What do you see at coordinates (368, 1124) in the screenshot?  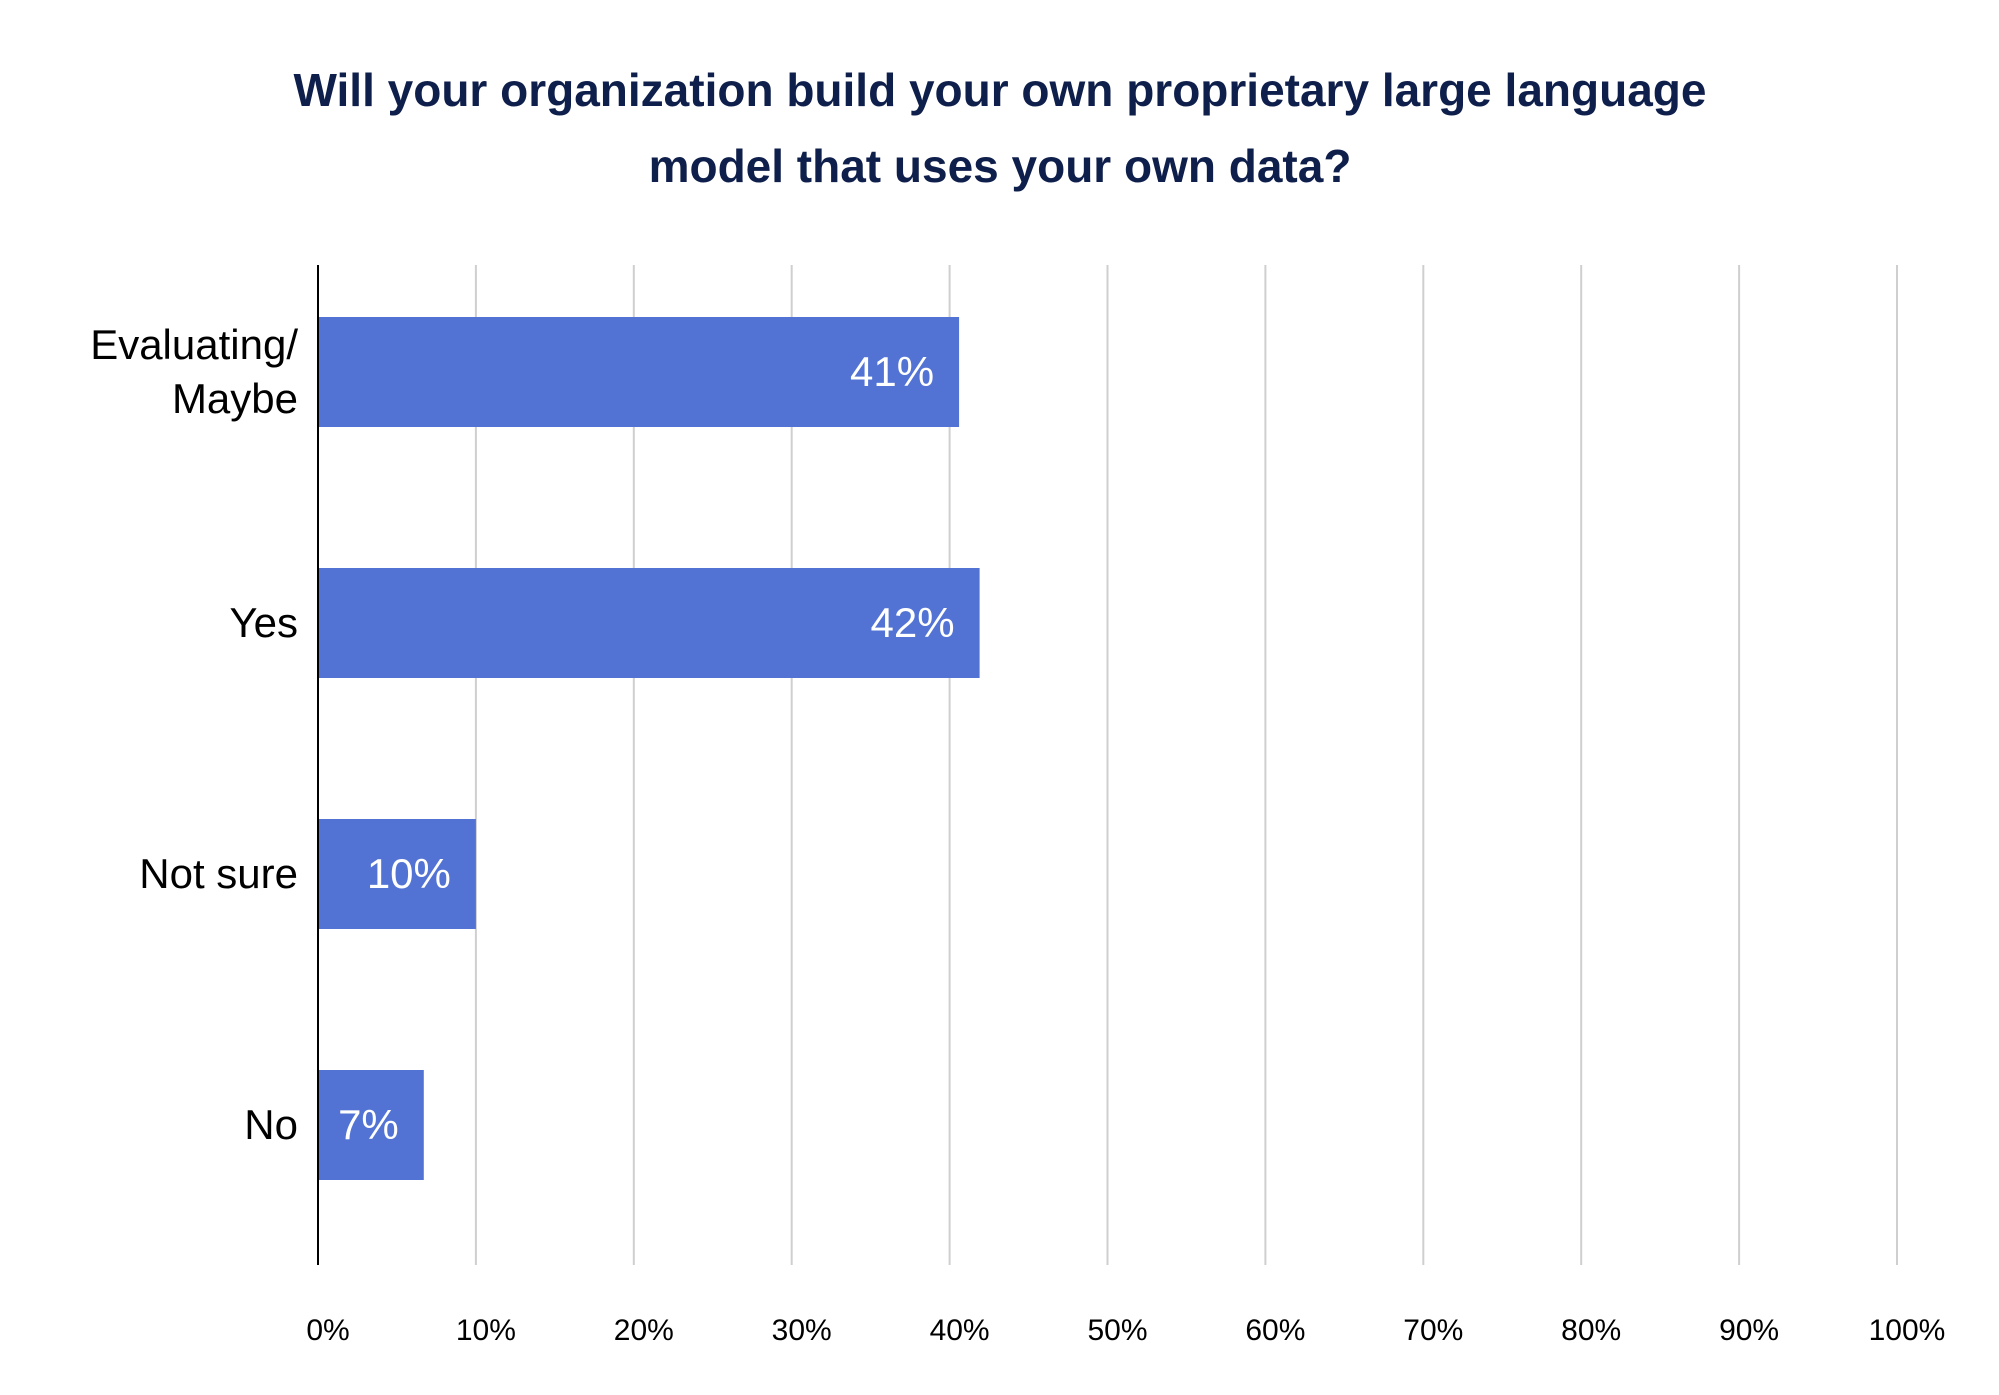 I see `bar-value-label: 7%` at bounding box center [368, 1124].